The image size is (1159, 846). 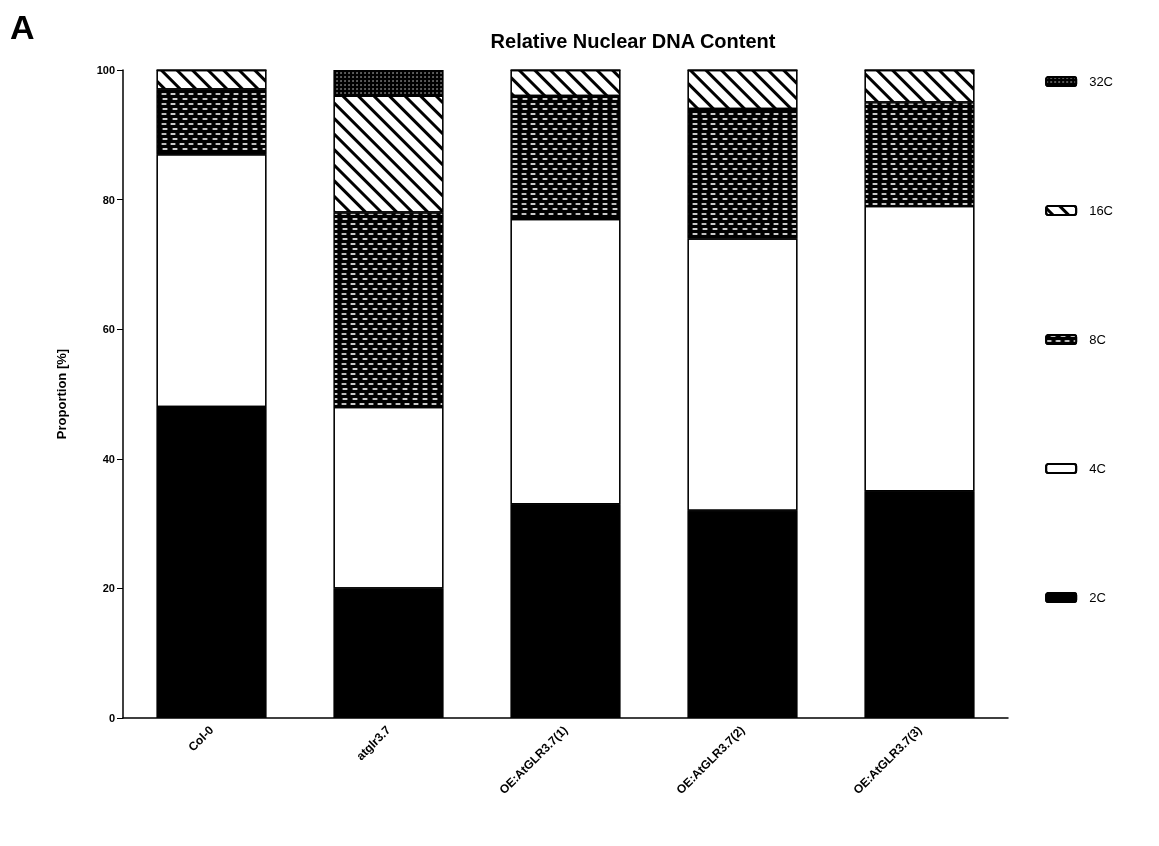 I want to click on y-axis-title: Proportion [%], so click(x=61, y=394).